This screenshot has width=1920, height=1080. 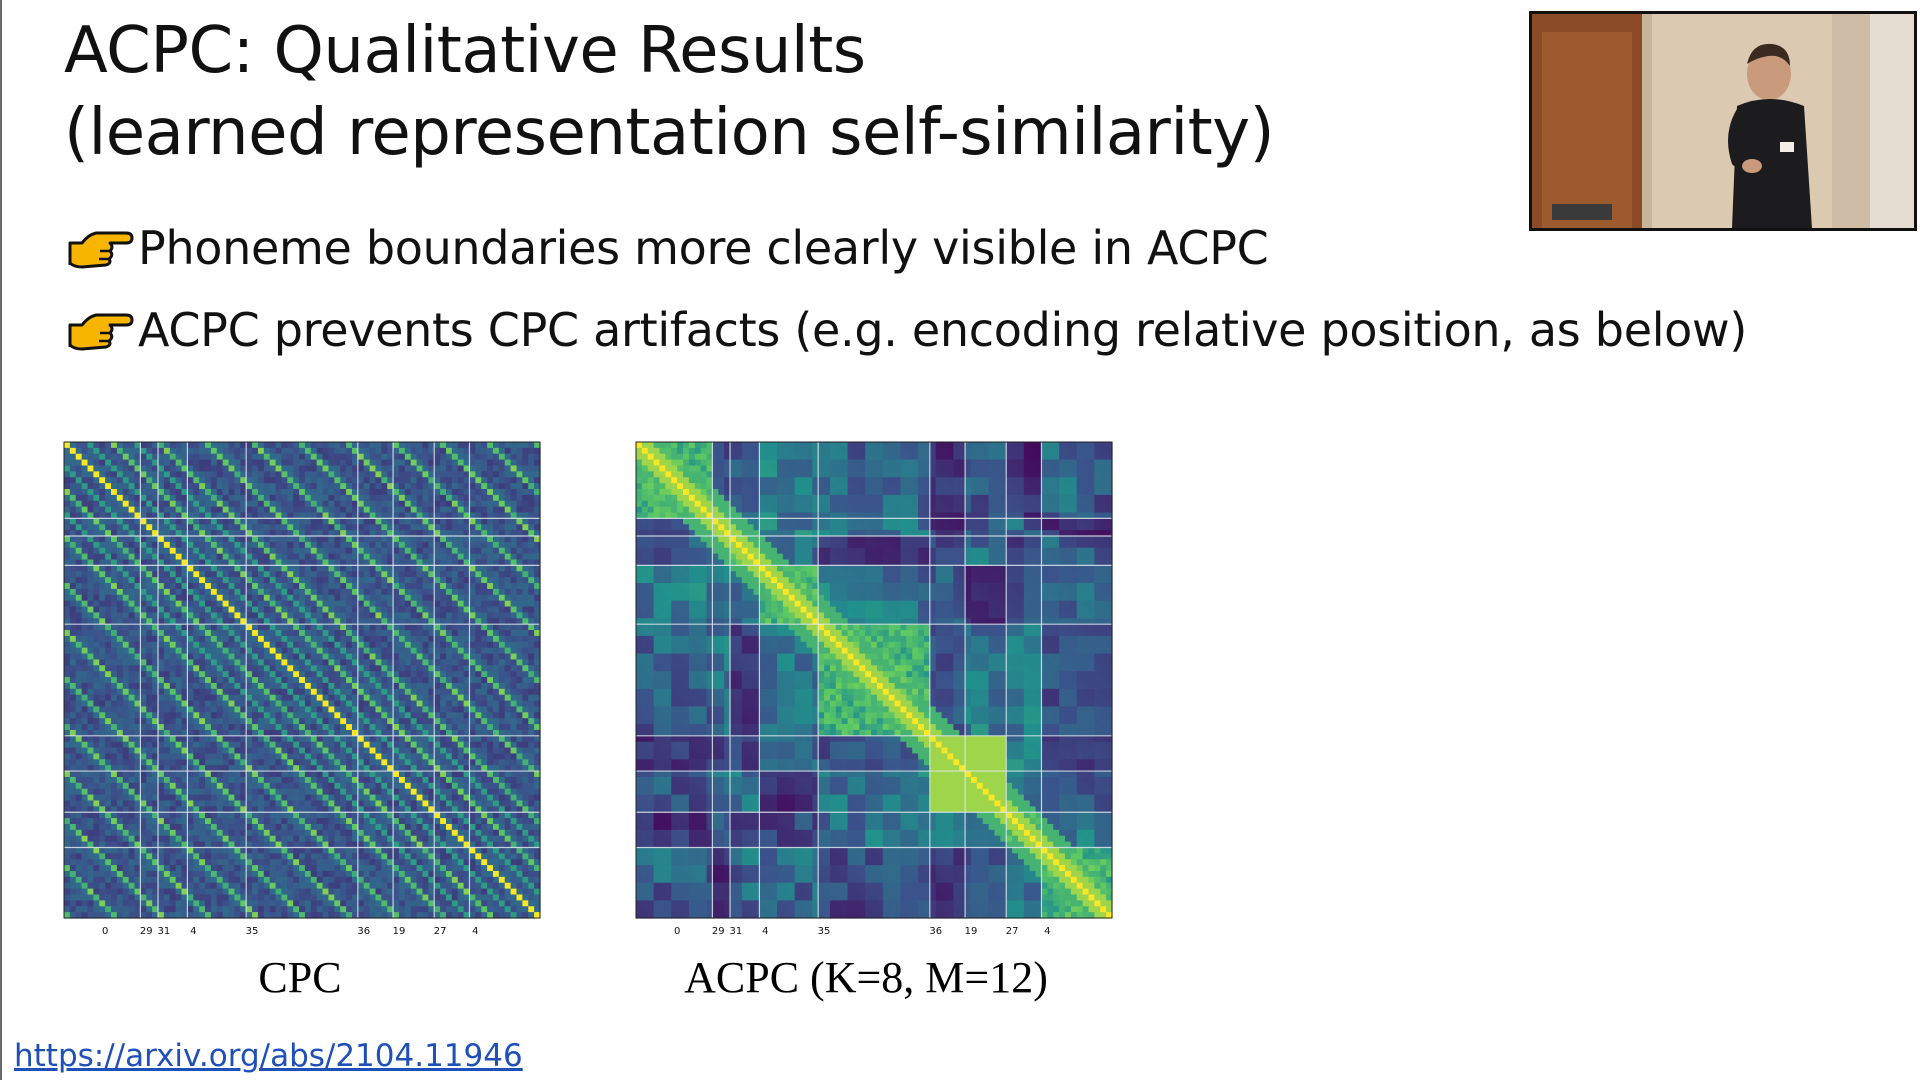 I want to click on cpc-heatmap: 002929313144353536361919272744, so click(x=302, y=688).